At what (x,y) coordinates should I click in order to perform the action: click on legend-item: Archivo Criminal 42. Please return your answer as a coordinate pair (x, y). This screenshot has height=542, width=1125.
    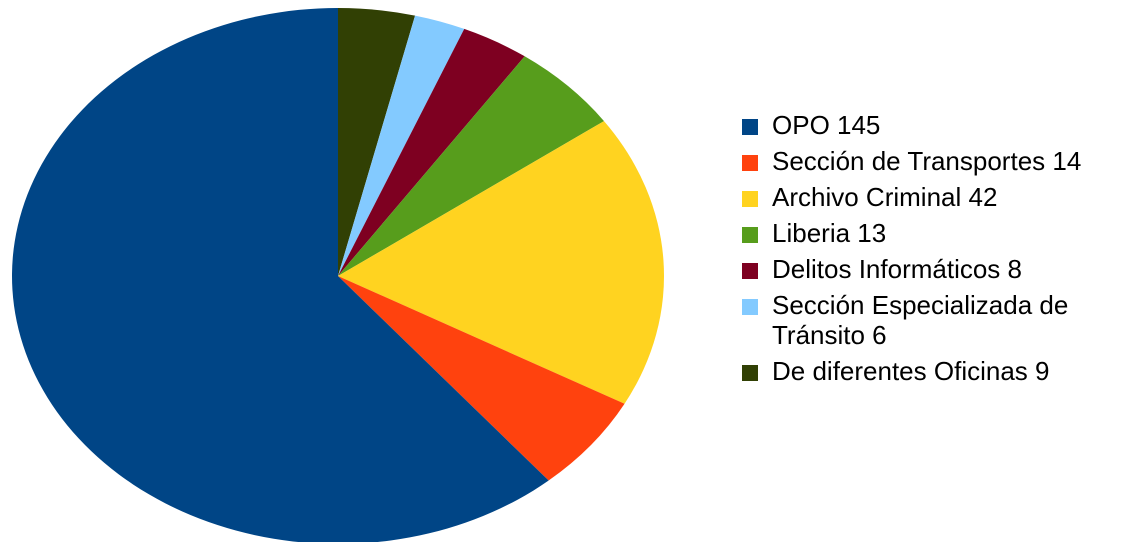
    Looking at the image, I should click on (928, 197).